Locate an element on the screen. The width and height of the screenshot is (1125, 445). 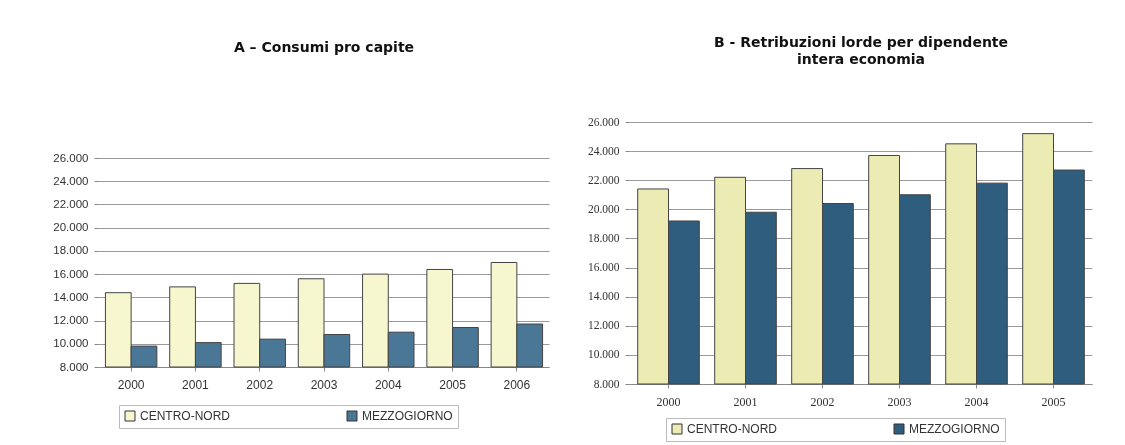
x-tick-label: 2006 is located at coordinates (517, 384).